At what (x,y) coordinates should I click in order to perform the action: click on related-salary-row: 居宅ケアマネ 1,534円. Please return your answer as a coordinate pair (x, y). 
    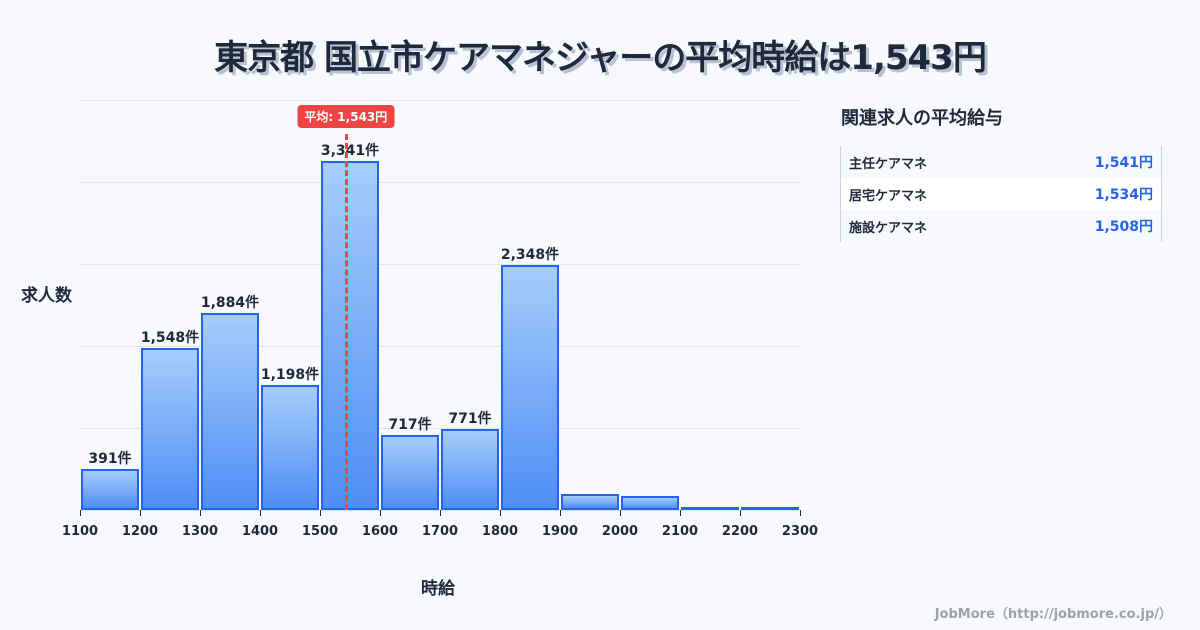
    Looking at the image, I should click on (1001, 194).